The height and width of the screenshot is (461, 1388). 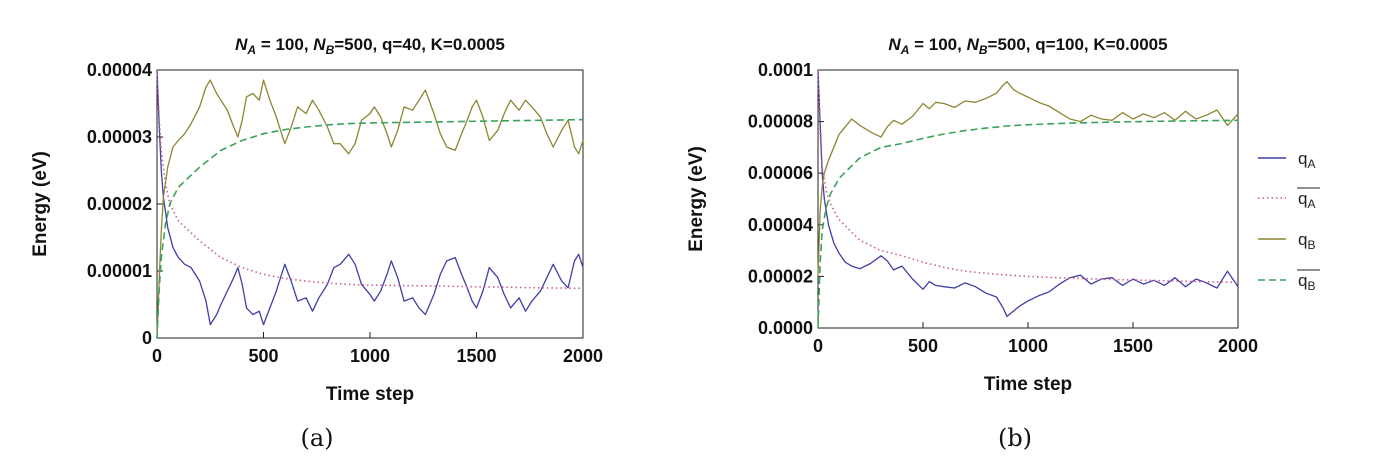 I want to click on legend-item-qB: qB, so click(x=1286, y=241).